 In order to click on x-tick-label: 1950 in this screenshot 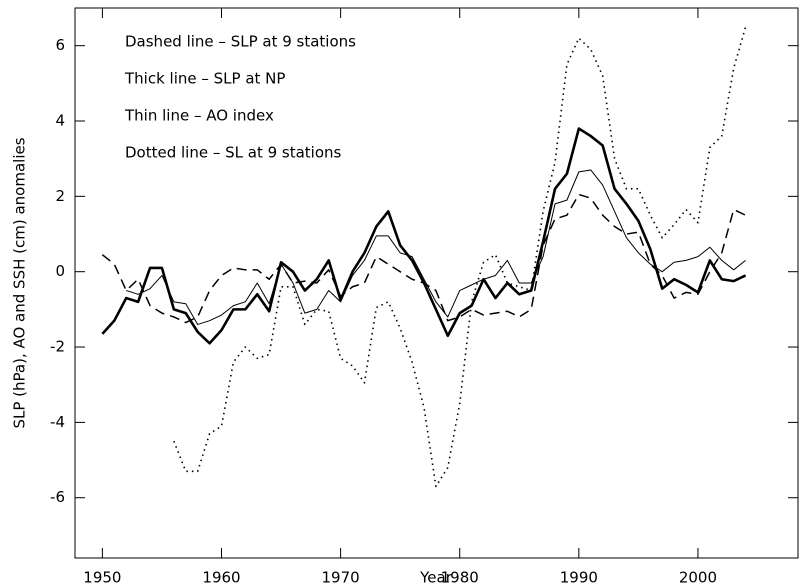, I will do `click(102, 578)`.